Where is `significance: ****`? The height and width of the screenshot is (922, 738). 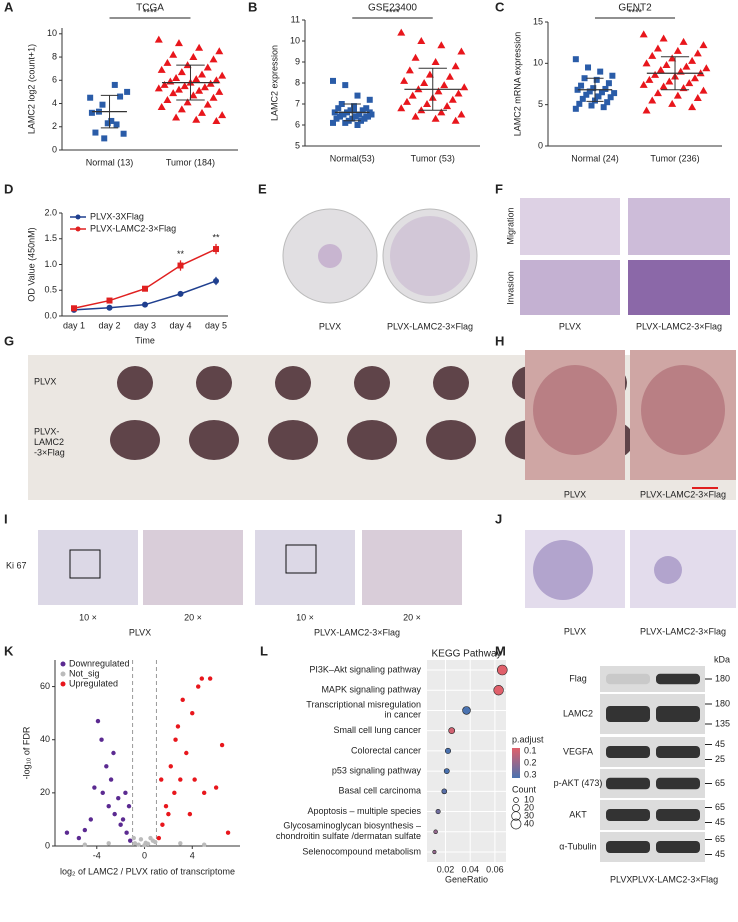 significance: **** is located at coordinates (150, 12).